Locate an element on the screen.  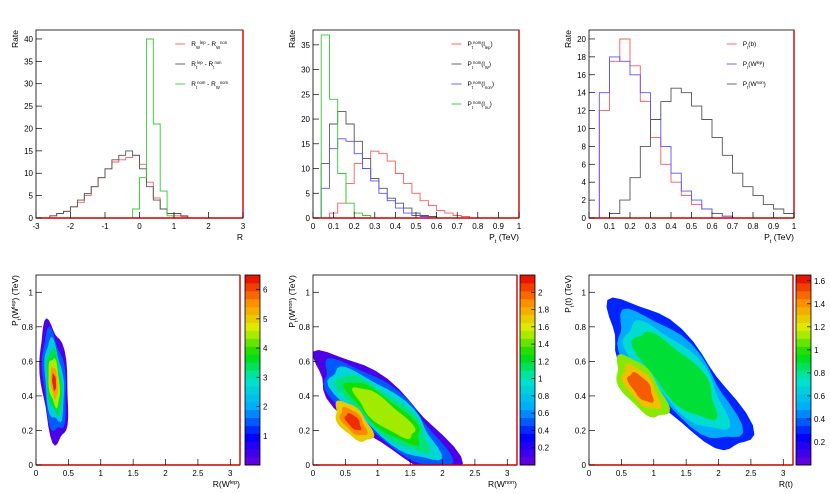
x-tick-label: 0.7 is located at coordinates (458, 226).